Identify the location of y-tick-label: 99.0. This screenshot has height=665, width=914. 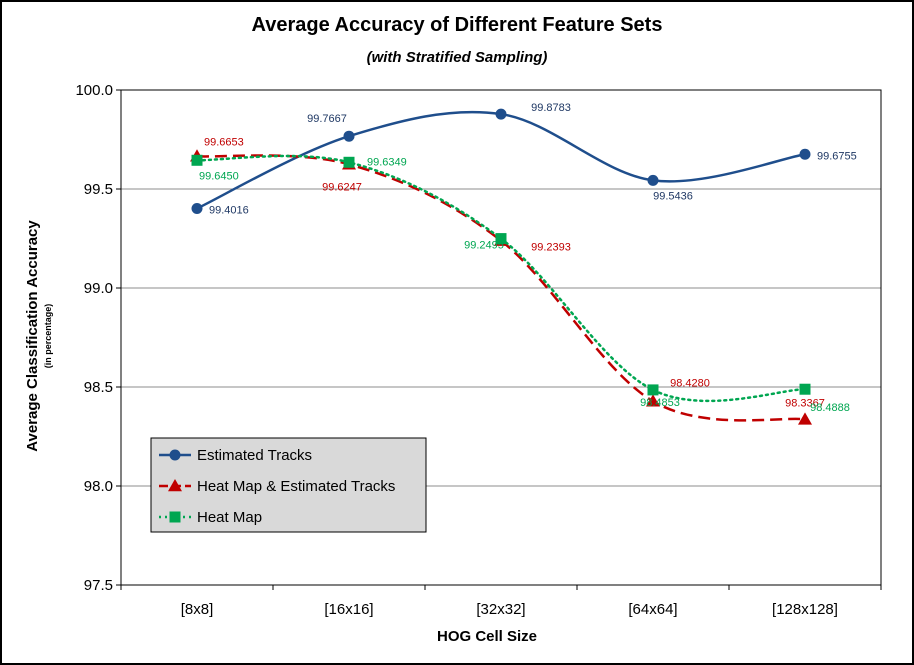
(98, 288).